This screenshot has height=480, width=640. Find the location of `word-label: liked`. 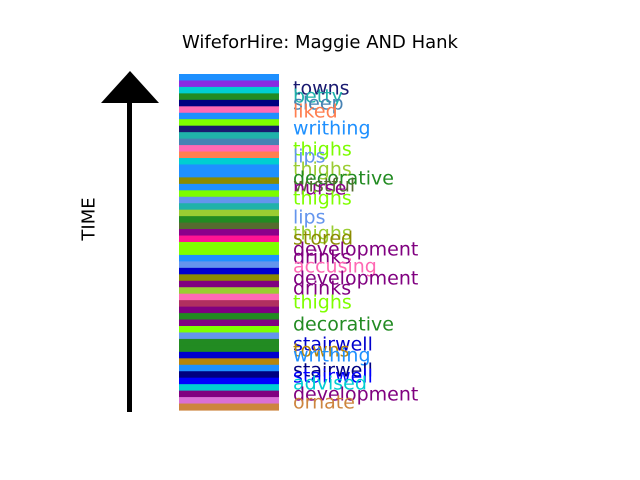

word-label: liked is located at coordinates (315, 111).